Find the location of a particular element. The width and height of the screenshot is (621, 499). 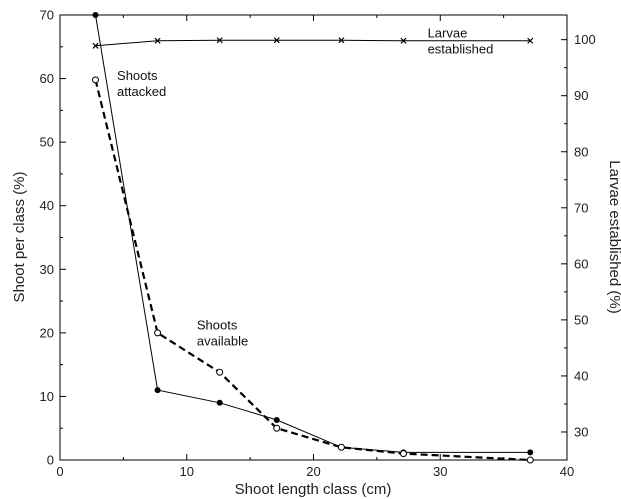

x-tick-label: 10 is located at coordinates (187, 471).